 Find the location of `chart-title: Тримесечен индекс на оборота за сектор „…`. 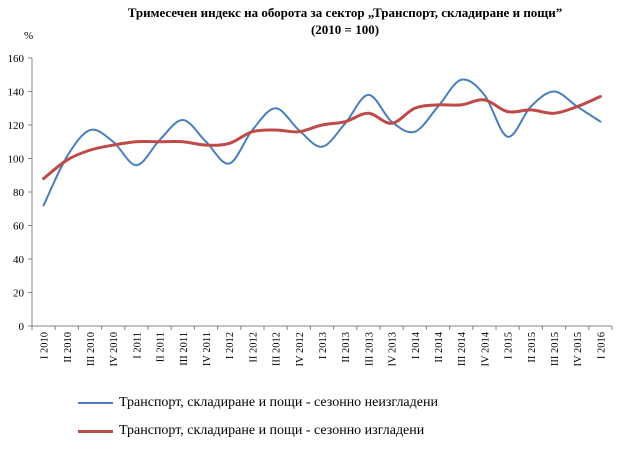

chart-title: Тримесечен индекс на оборота за сектор „… is located at coordinates (340, 21).